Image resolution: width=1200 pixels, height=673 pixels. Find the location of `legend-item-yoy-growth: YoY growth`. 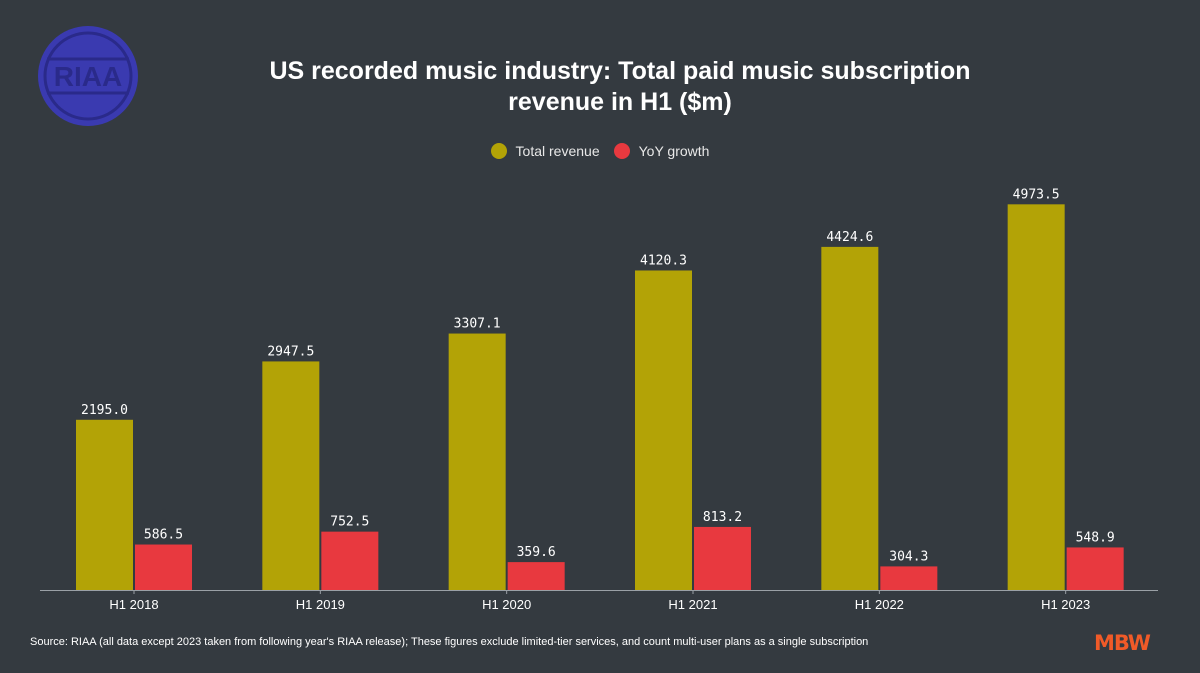

legend-item-yoy-growth: YoY growth is located at coordinates (661, 151).